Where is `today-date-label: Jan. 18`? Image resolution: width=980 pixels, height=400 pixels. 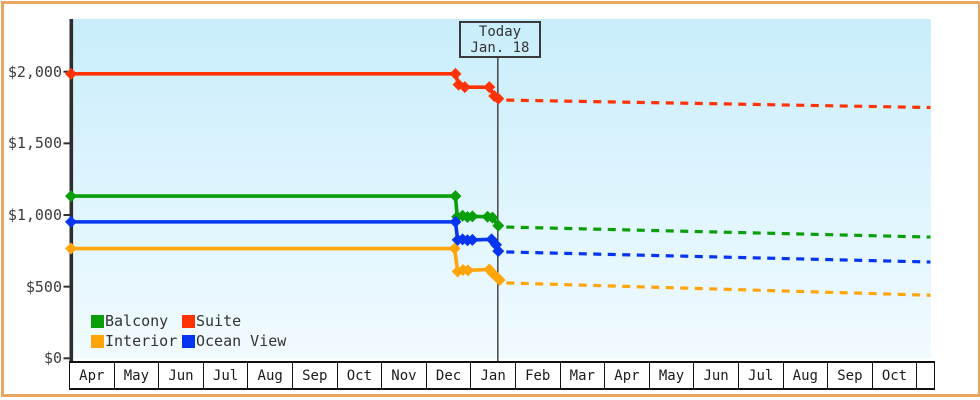 today-date-label: Jan. 18 is located at coordinates (500, 48).